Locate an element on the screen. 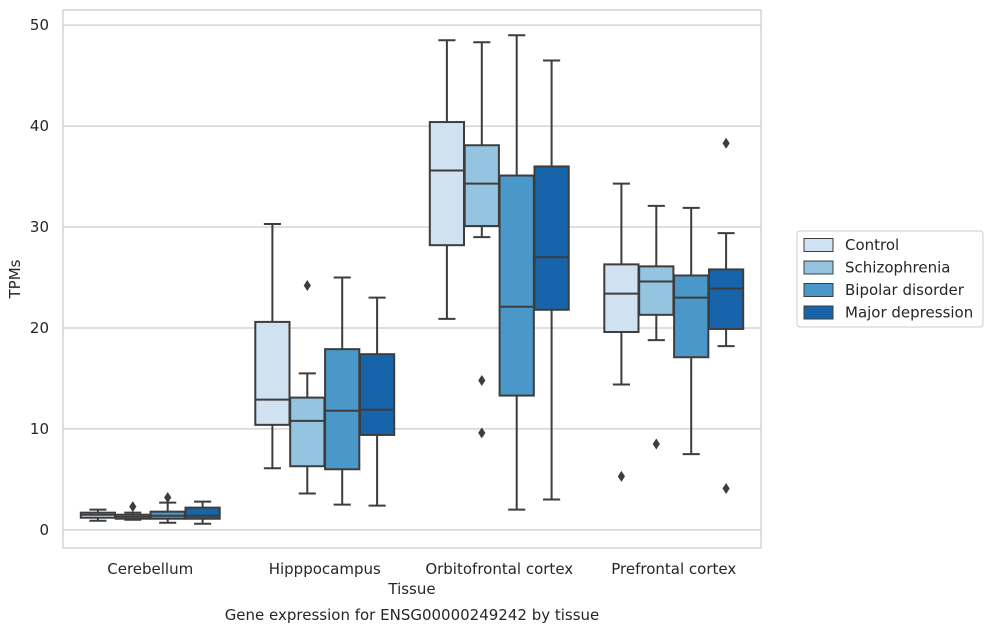 This screenshot has height=634, width=993. y-tick-label: 20 is located at coordinates (39, 328).